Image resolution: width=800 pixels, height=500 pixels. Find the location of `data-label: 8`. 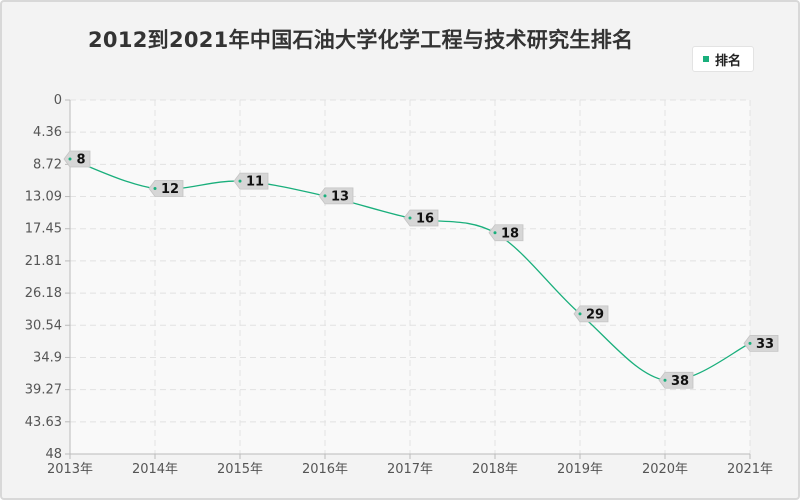

data-label: 8 is located at coordinates (80, 160).